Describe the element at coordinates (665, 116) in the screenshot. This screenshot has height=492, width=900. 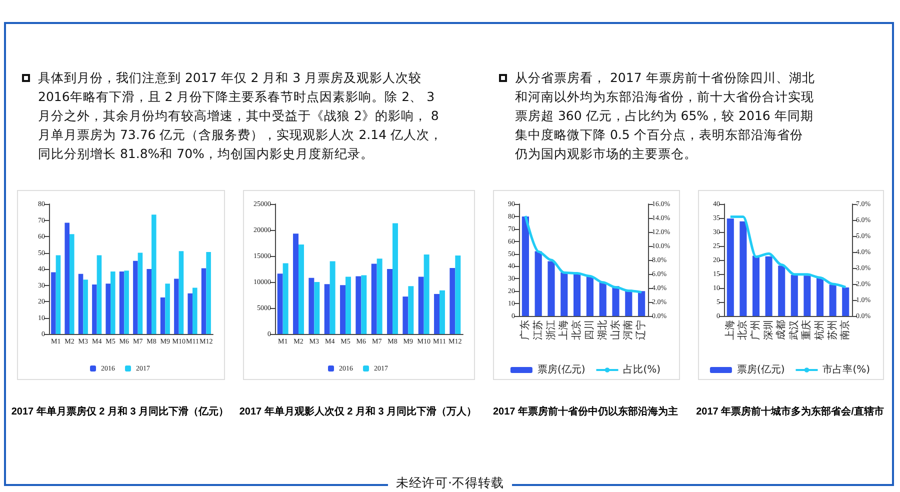
I see `text: 从分省票房看， 2017 年票房前十省份除四川、湖北和河南以外均为东部沿海省份，前十大省份合计实现票房超 360 亿元，占比约为 65%，较 2016 年同期集中度略微下降 0.5 个百分点，表明东部沿海省份仍为国内观影市场的主要票仓。` at that location.